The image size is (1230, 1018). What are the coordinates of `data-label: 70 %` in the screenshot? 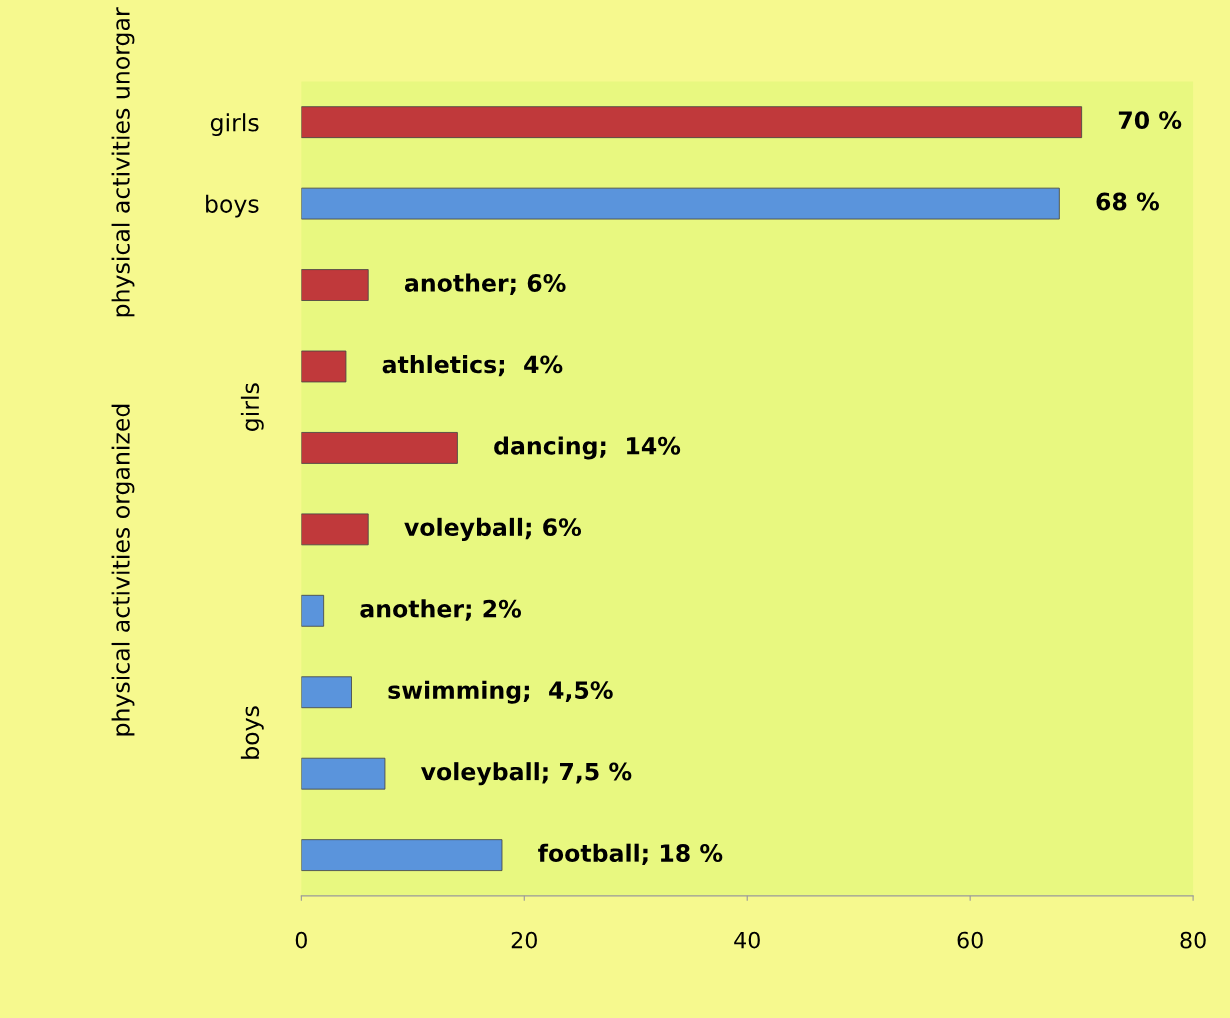 It's located at (1150, 120).